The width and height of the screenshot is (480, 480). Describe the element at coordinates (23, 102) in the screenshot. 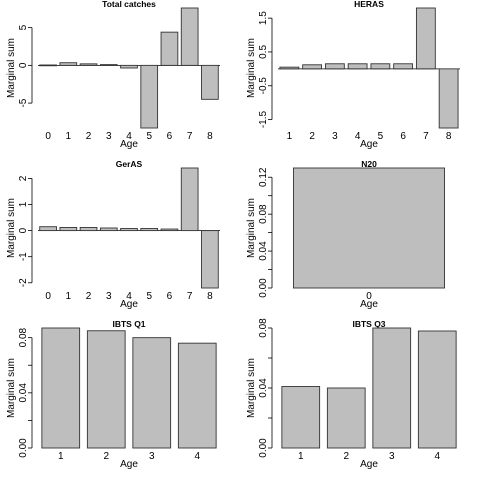

I see `y-tick-label: -5` at that location.